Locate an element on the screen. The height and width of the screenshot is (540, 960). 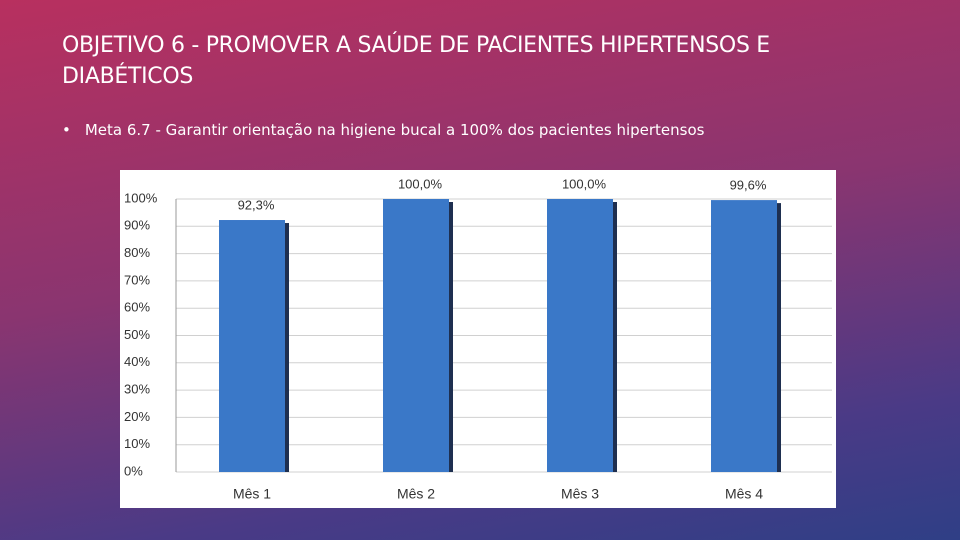
y-tick-label: 0% is located at coordinates (133, 470).